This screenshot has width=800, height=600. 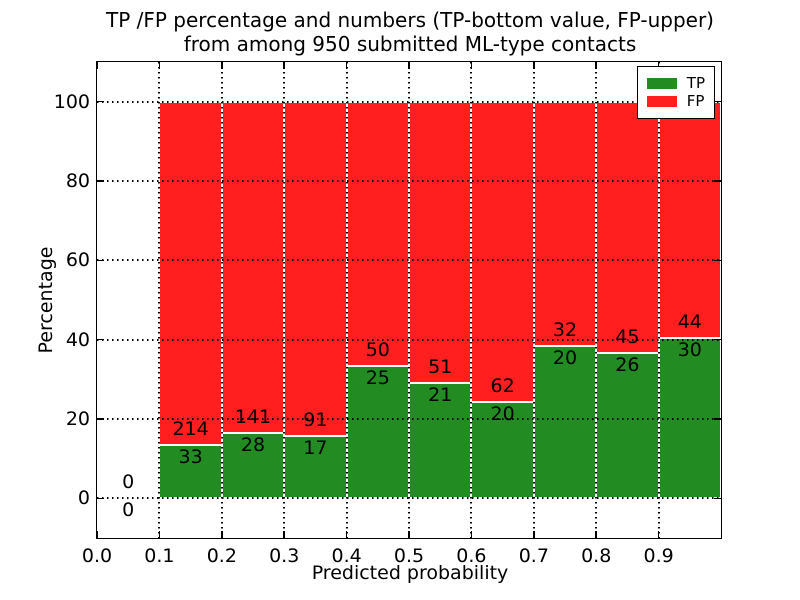 I want to click on y-tick-label: 100, so click(x=71, y=101).